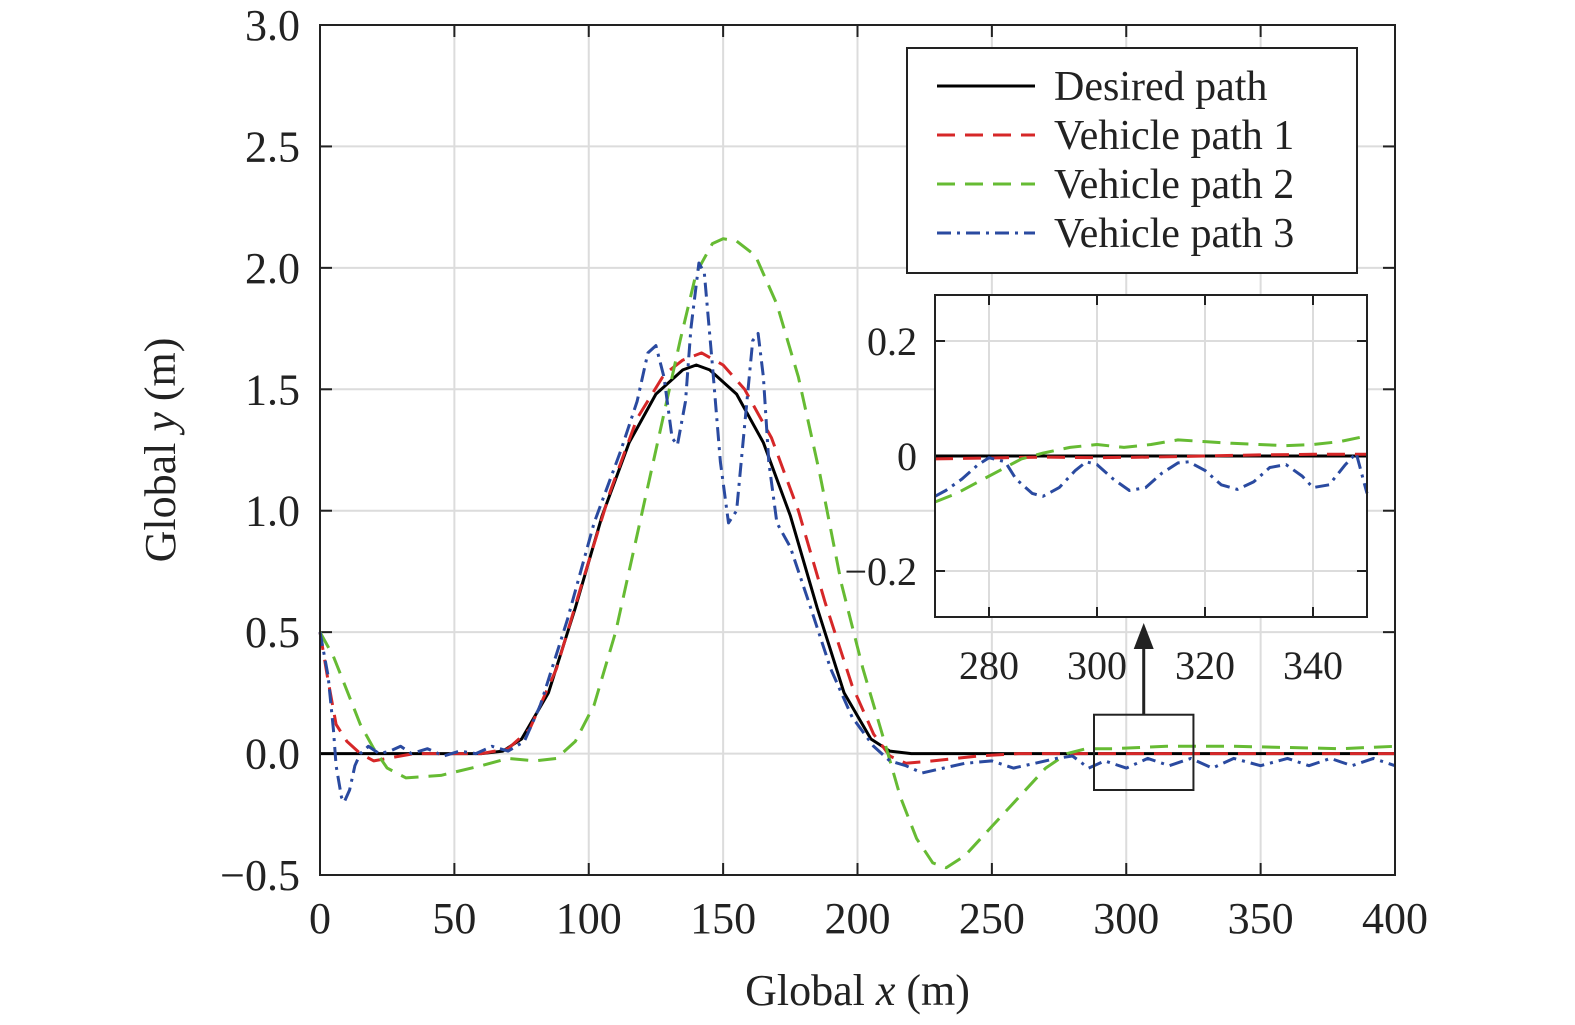 The width and height of the screenshot is (1575, 1025). I want to click on inset-y-tick-label: −0.2, so click(880, 571).